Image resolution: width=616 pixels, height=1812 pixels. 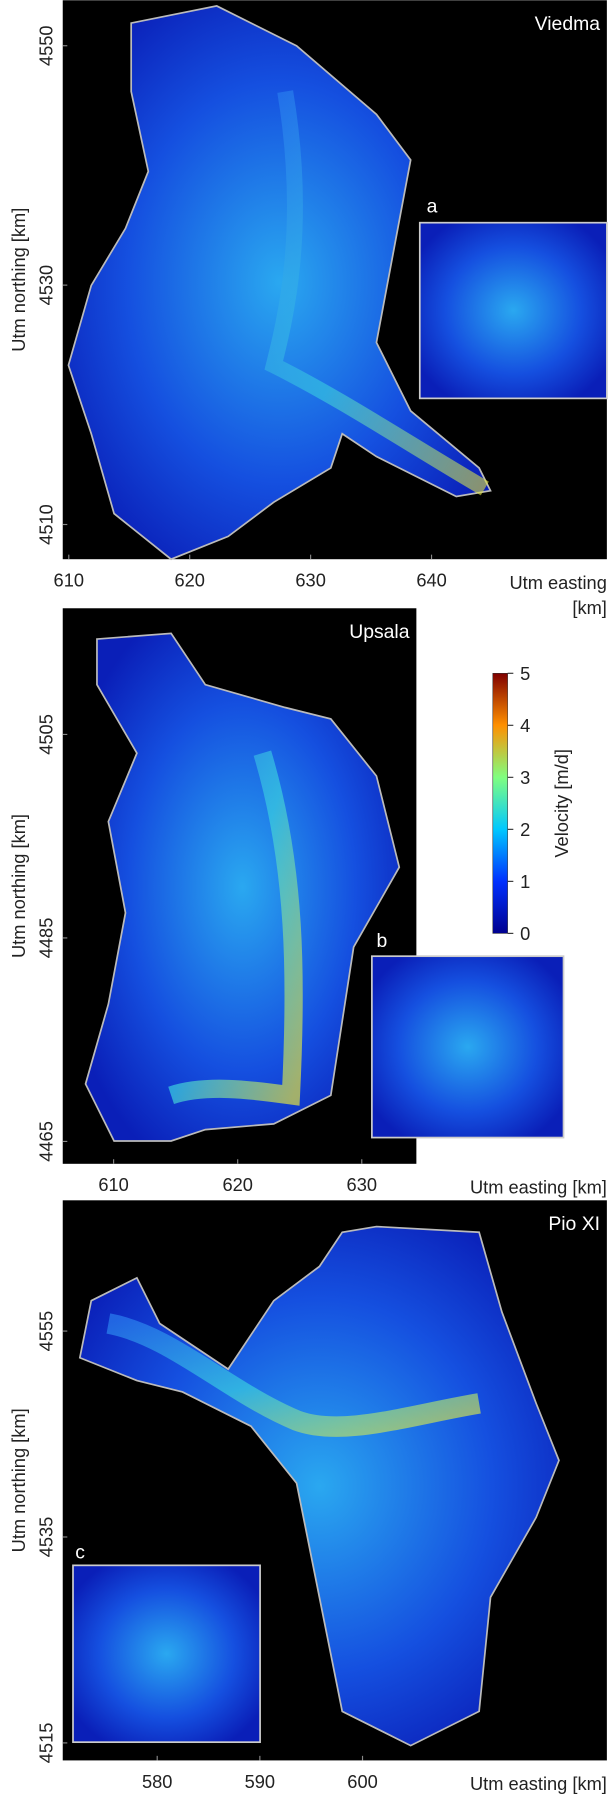 What do you see at coordinates (45, 938) in the screenshot?
I see `y-tick-label: 4485` at bounding box center [45, 938].